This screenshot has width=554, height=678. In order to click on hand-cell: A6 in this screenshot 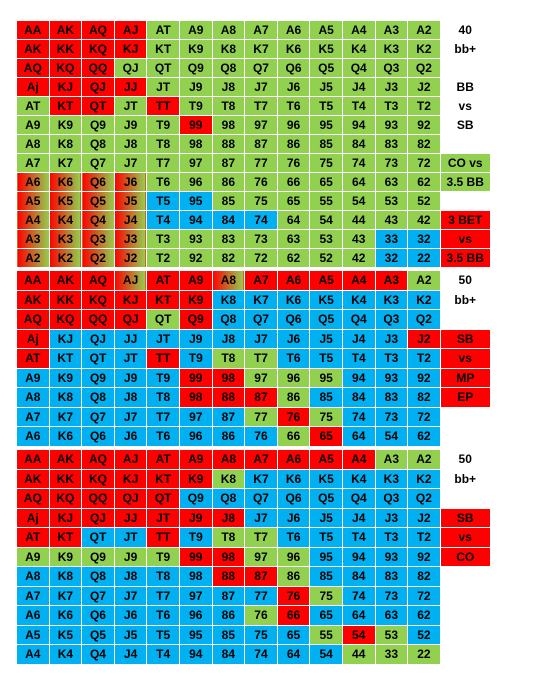, I will do `click(33, 436)`.